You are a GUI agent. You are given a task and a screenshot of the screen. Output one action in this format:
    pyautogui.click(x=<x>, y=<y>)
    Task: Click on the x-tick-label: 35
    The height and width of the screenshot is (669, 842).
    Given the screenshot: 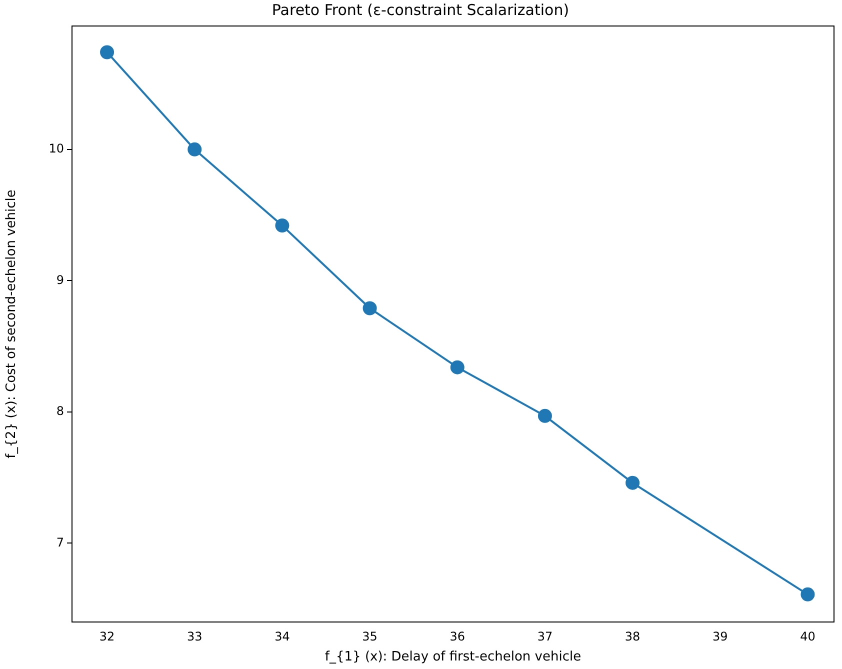 What is the action you would take?
    pyautogui.click(x=370, y=636)
    